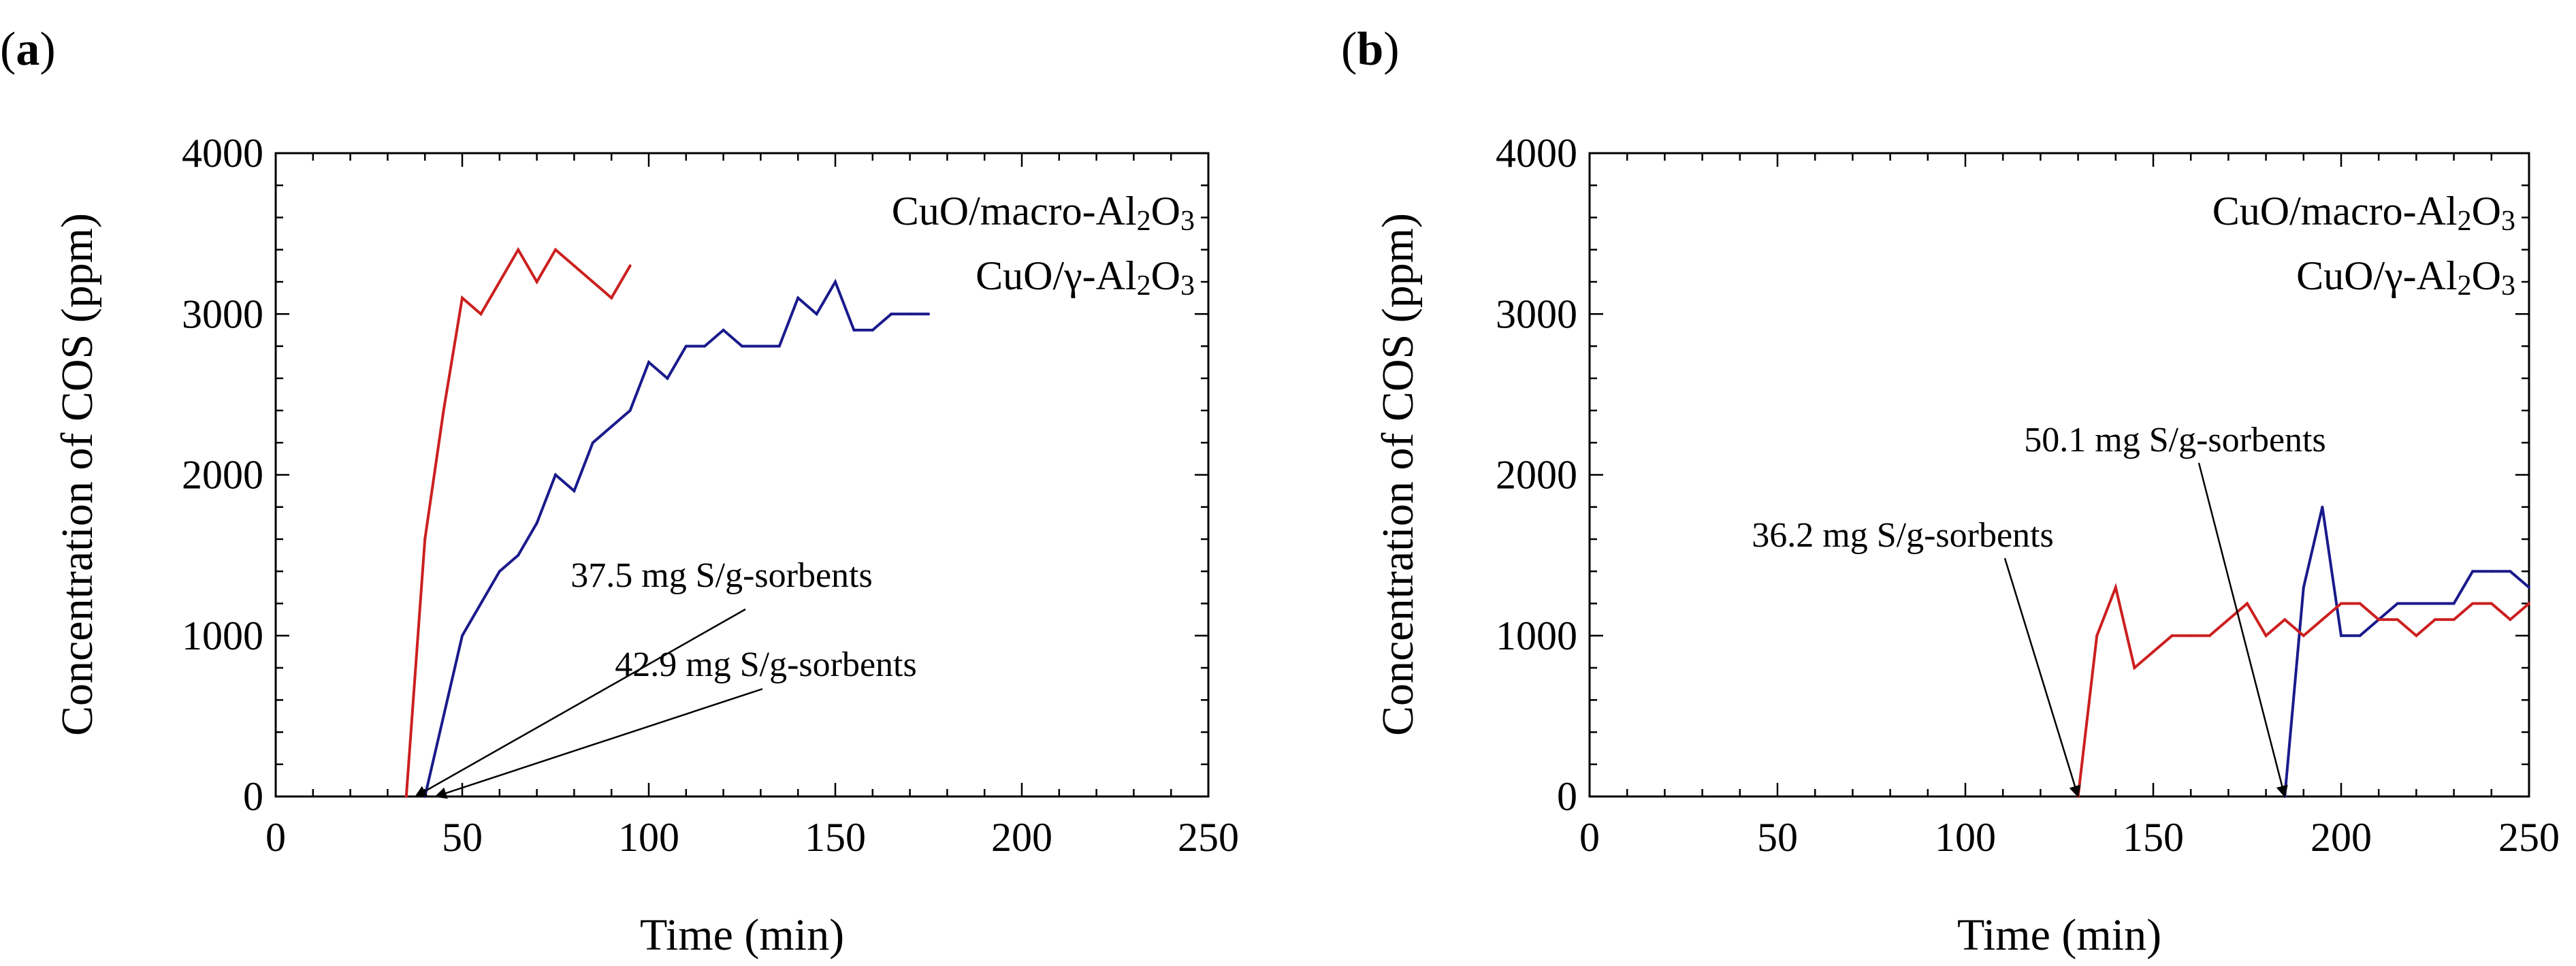 The image size is (2576, 966). Describe the element at coordinates (223, 636) in the screenshot. I see `y-tick-label: 1000` at that location.